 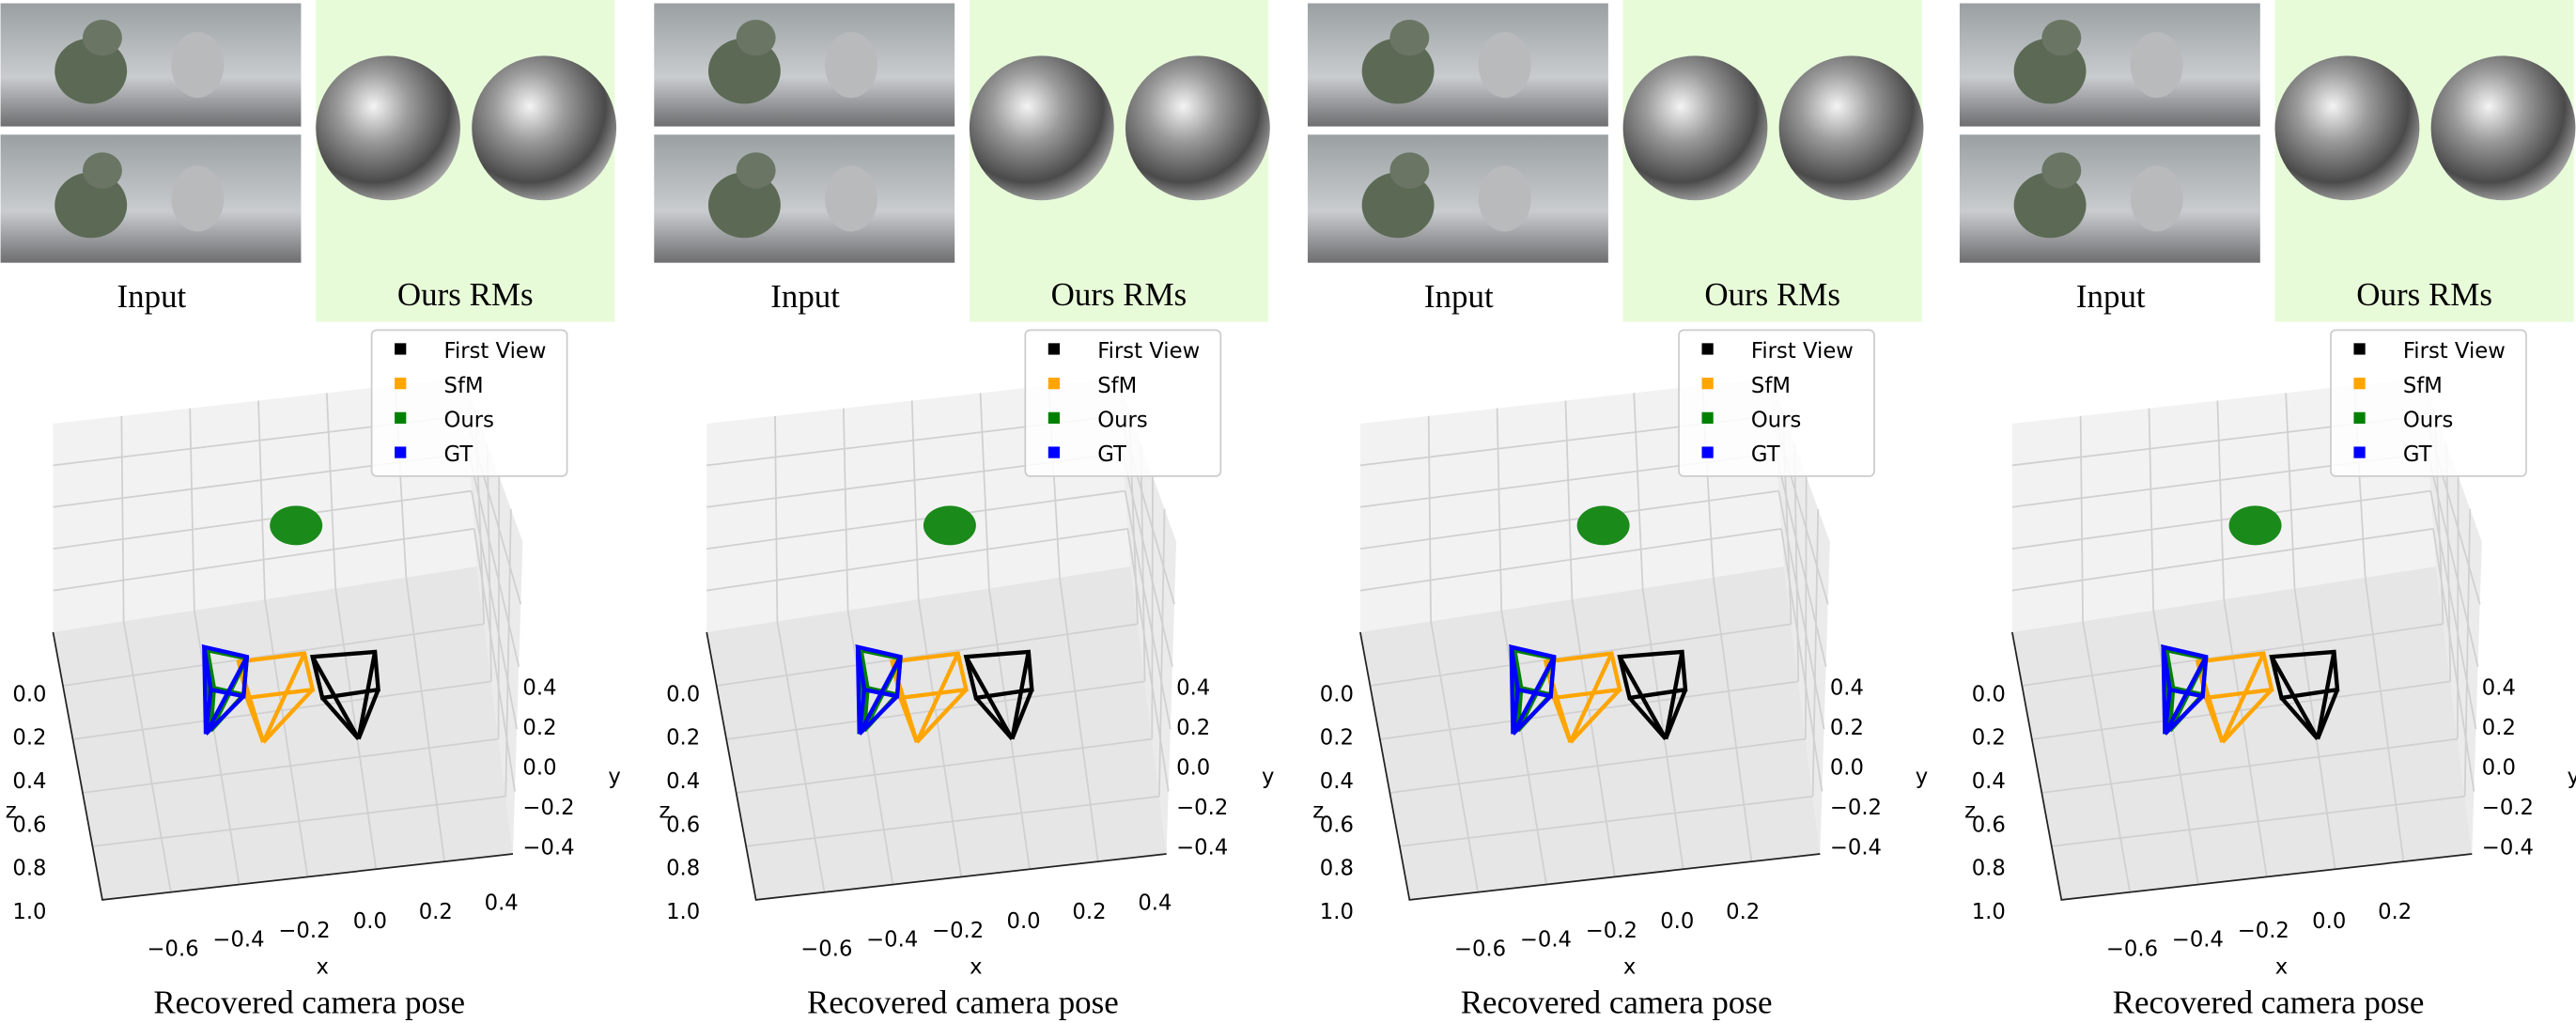 What do you see at coordinates (1629, 967) in the screenshot?
I see `x-axis-label: x` at bounding box center [1629, 967].